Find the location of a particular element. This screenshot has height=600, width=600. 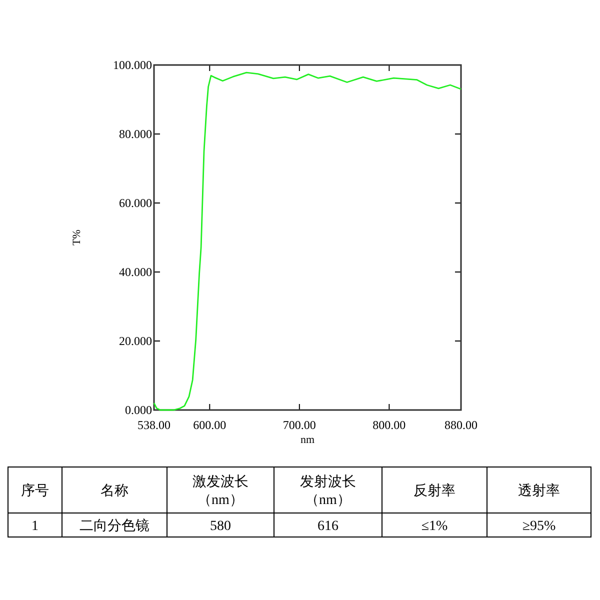

y-tick-label: 80.000 is located at coordinates (135, 134).